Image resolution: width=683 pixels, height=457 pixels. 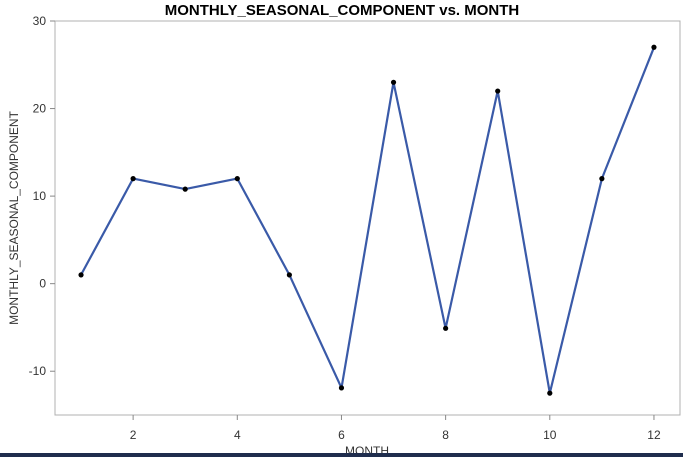 What do you see at coordinates (342, 10) in the screenshot?
I see `chart-title: MONTHLY_SEASONAL_COMPONENT vs. MONTH` at bounding box center [342, 10].